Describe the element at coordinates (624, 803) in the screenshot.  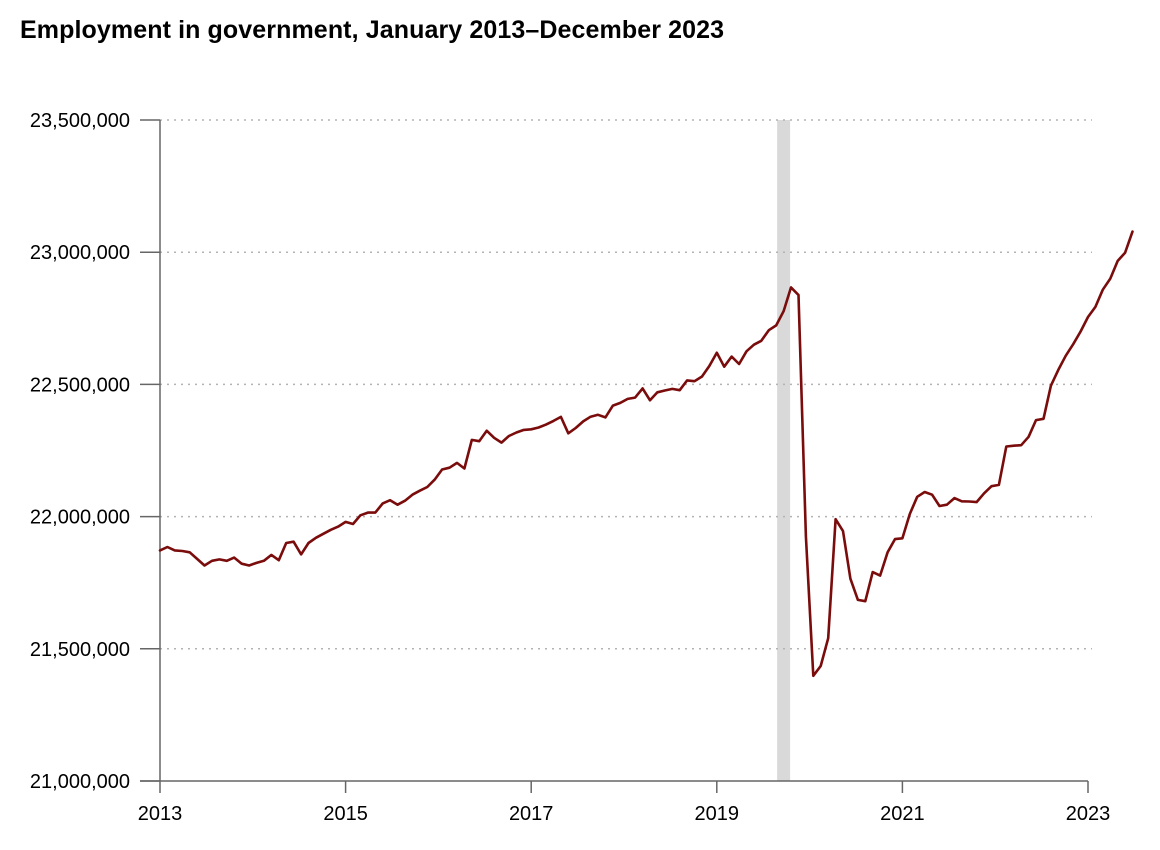
I see `x-axis-ticks: 2013 2015 2017 2019 2021 2023` at that location.